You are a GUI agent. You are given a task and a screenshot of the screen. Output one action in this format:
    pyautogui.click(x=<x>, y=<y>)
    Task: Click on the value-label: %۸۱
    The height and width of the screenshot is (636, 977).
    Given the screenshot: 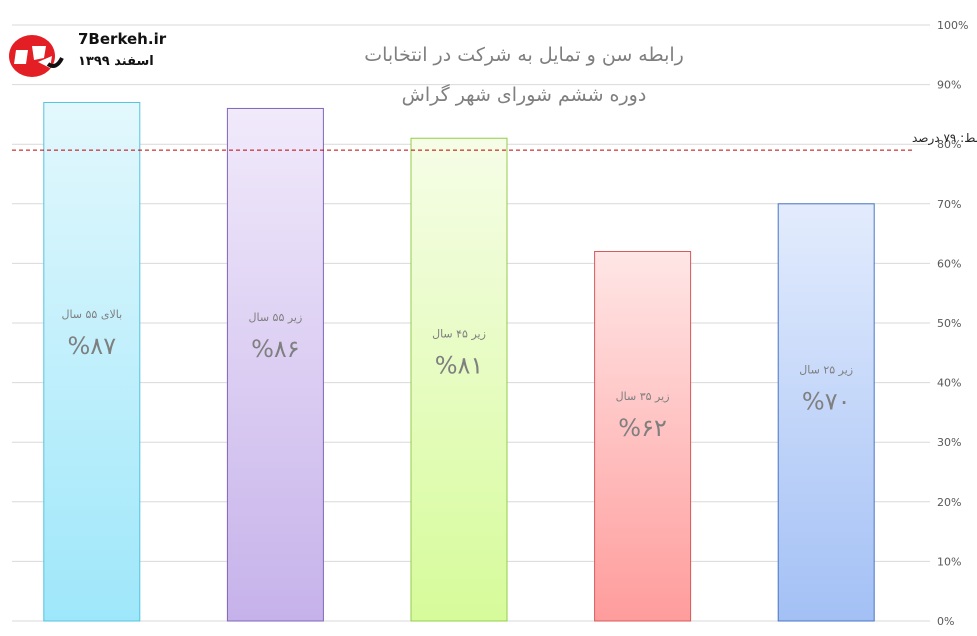 What is the action you would take?
    pyautogui.click(x=459, y=365)
    